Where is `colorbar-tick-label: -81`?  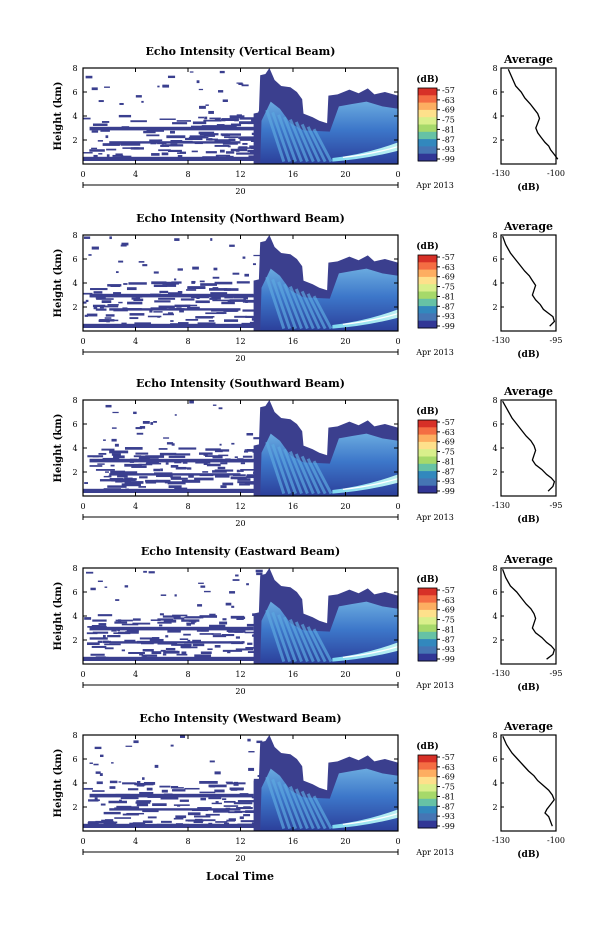 colorbar-tick-label: -81 is located at coordinates (448, 629).